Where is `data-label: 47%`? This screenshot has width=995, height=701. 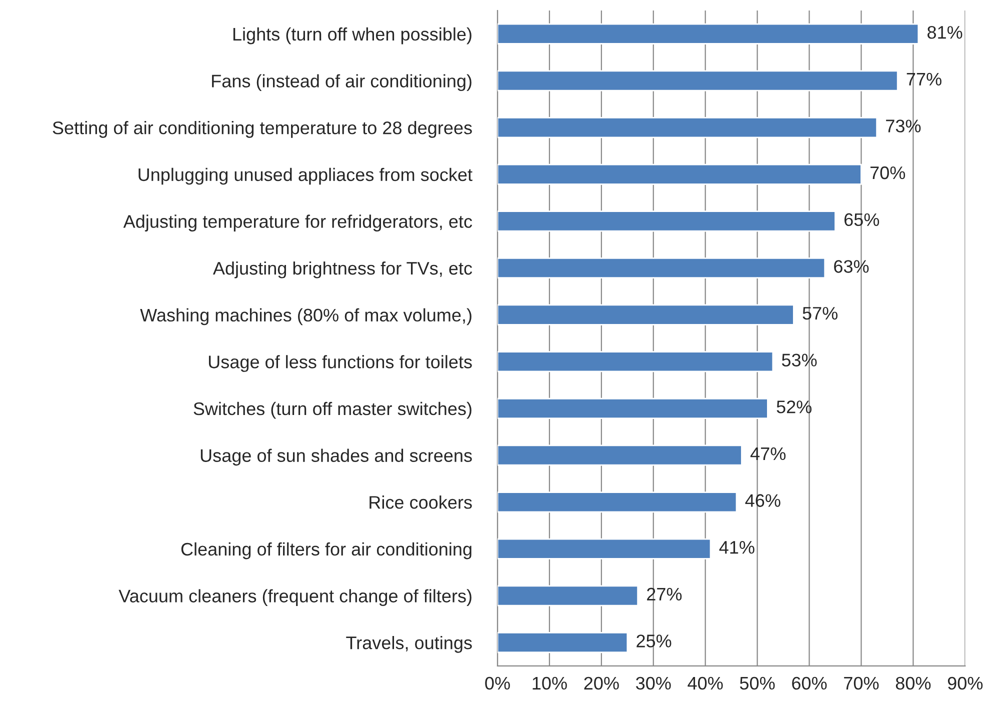
data-label: 47% is located at coordinates (768, 453).